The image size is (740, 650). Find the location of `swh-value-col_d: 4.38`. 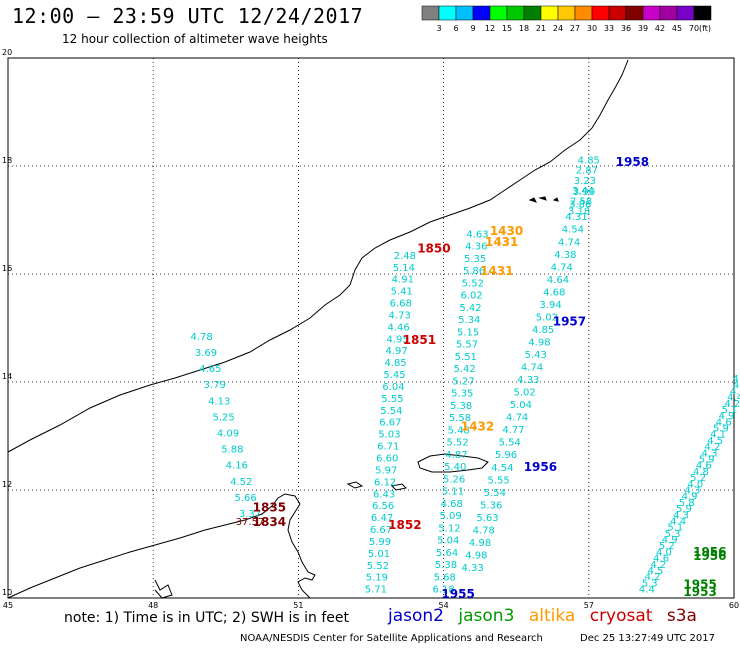

swh-value-col_d: 4.38 is located at coordinates (565, 255).